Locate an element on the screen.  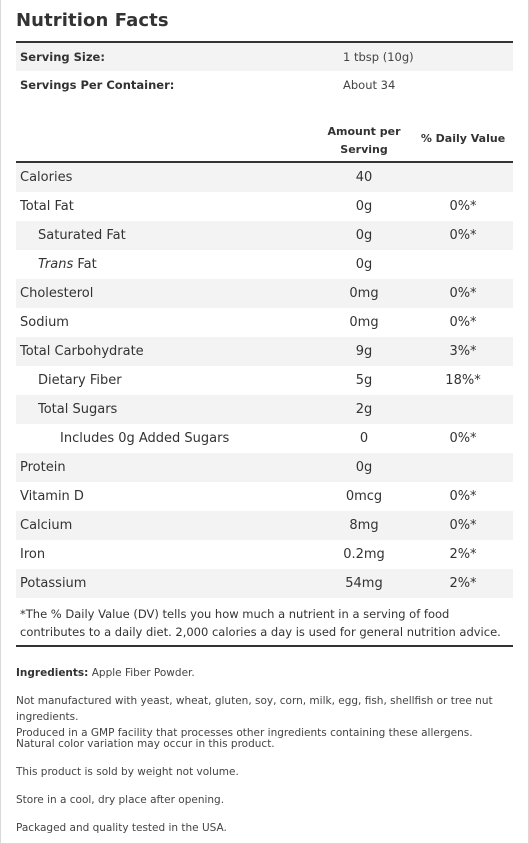
nutrient-amount: 8mg is located at coordinates (364, 525).